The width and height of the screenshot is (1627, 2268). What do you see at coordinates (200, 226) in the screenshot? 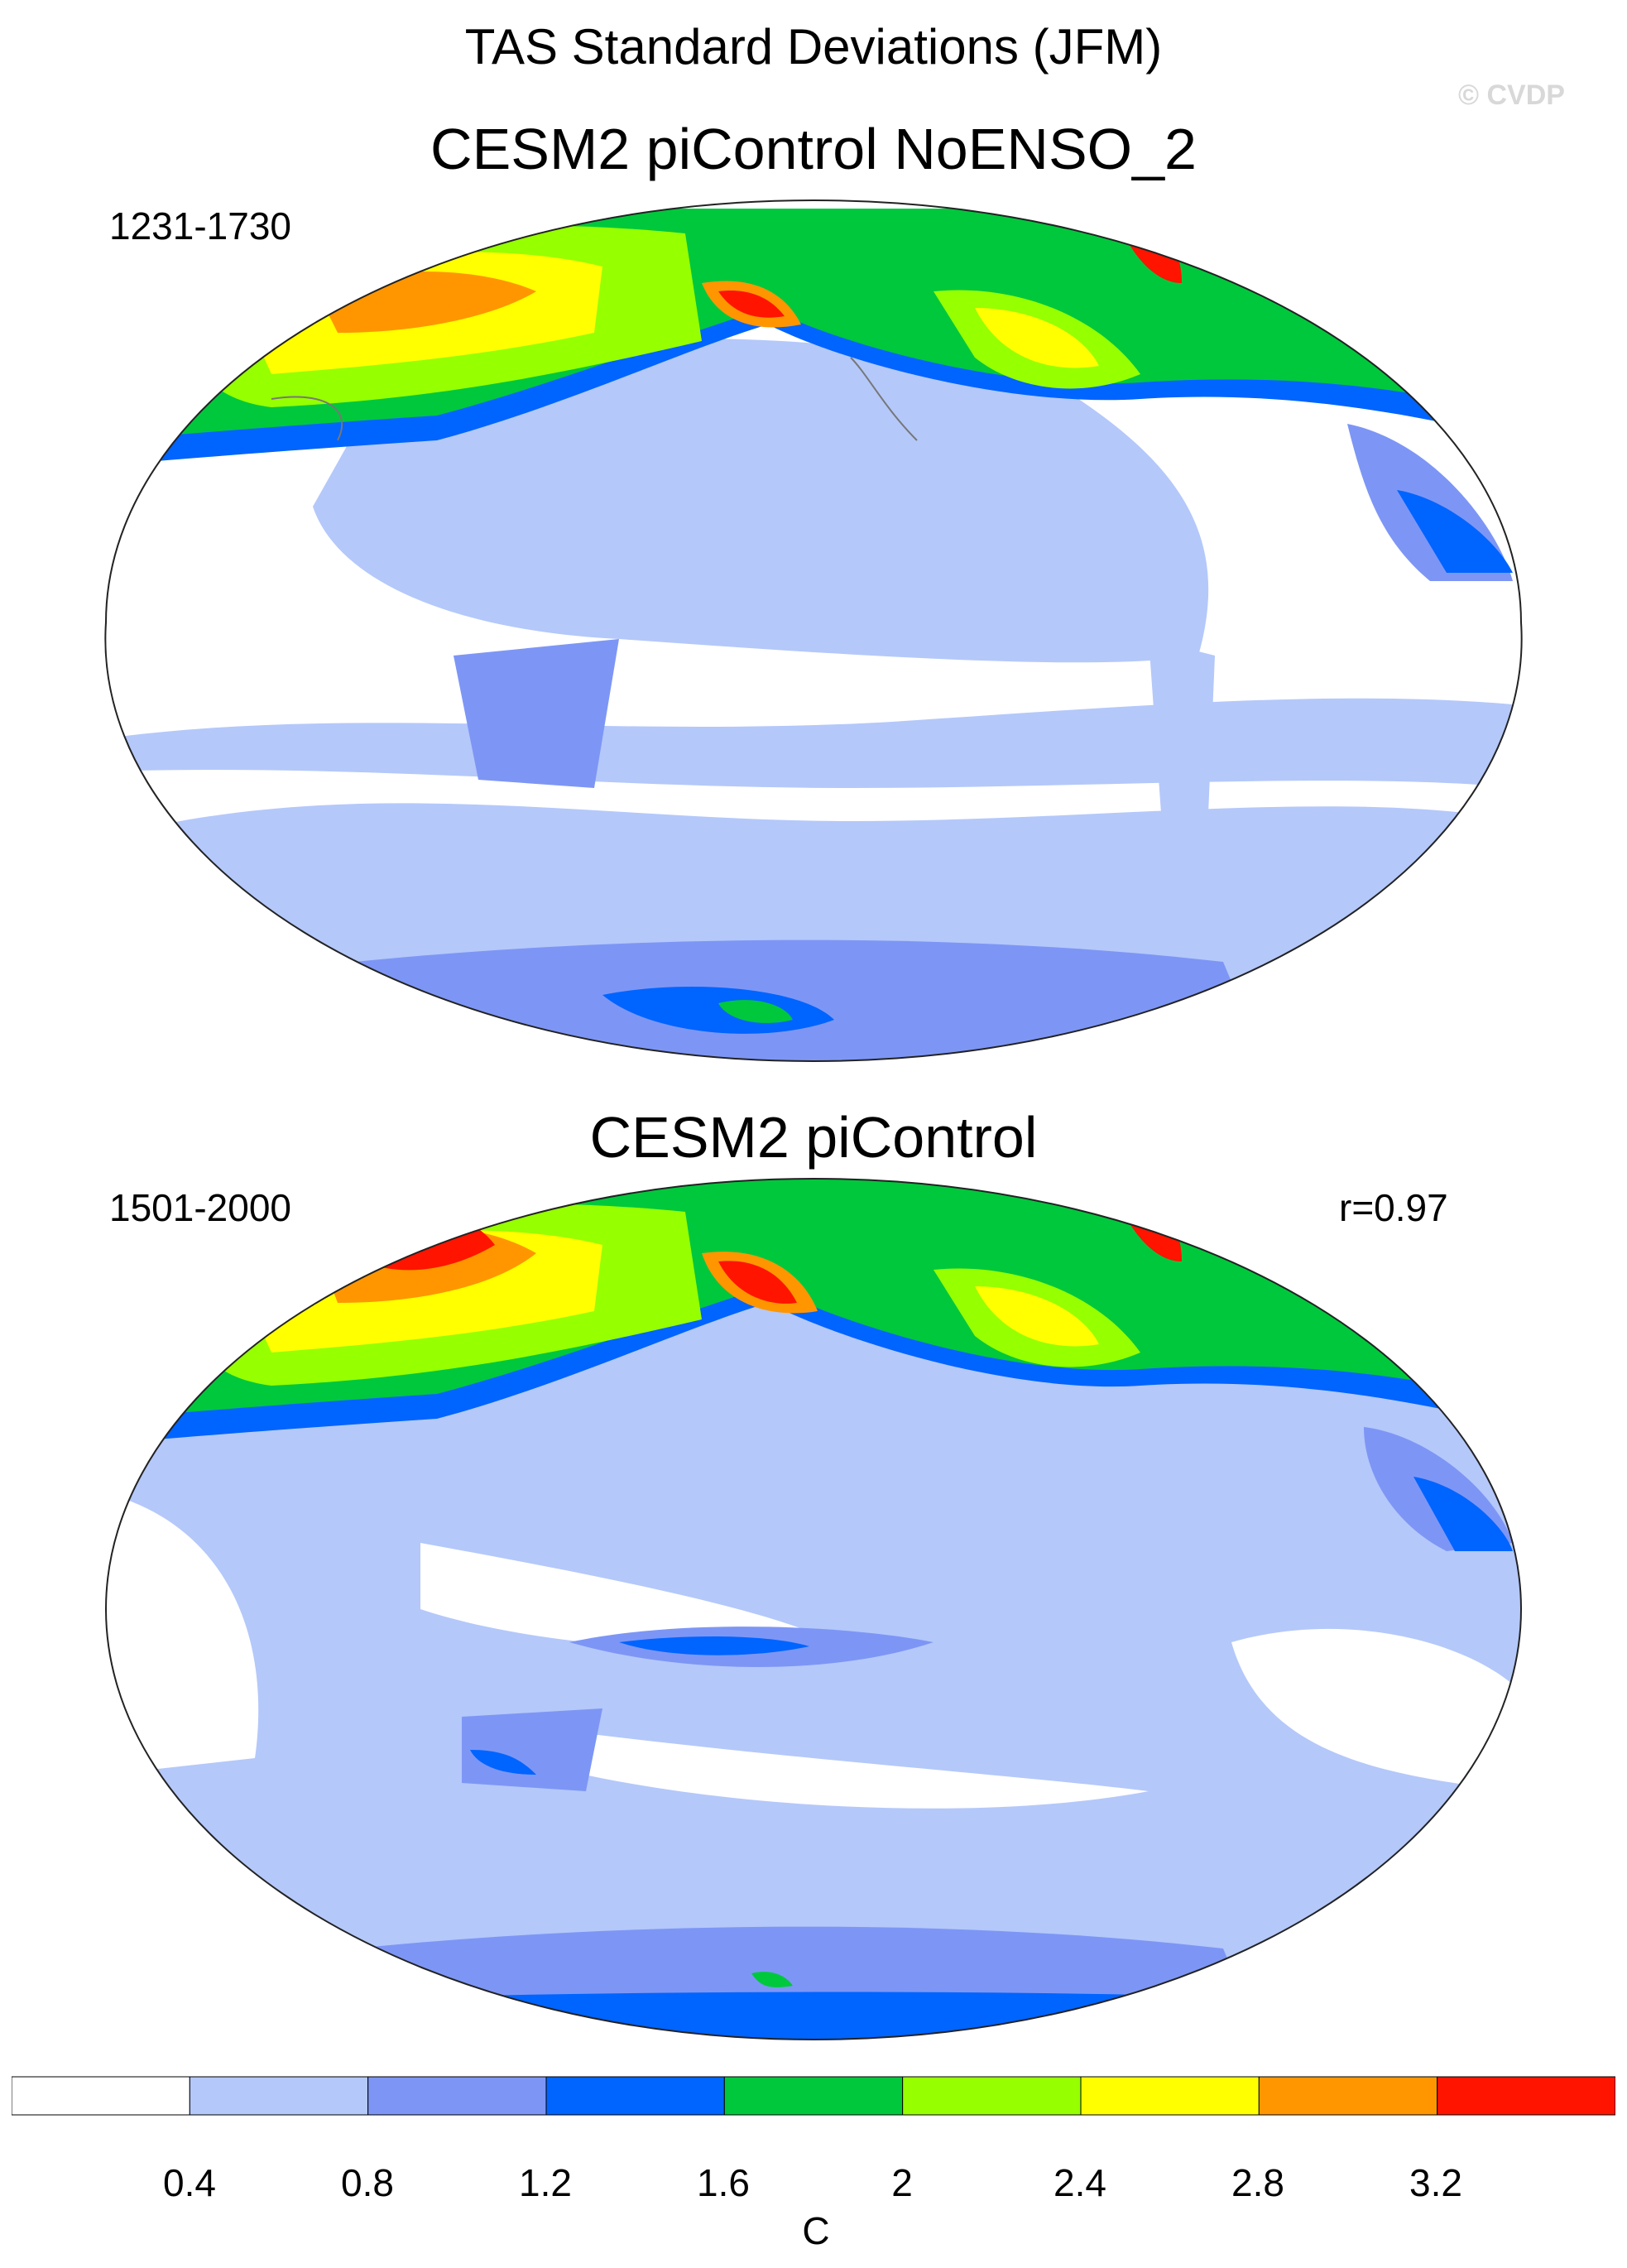
I see `panel-1-years: 1231-1730` at bounding box center [200, 226].